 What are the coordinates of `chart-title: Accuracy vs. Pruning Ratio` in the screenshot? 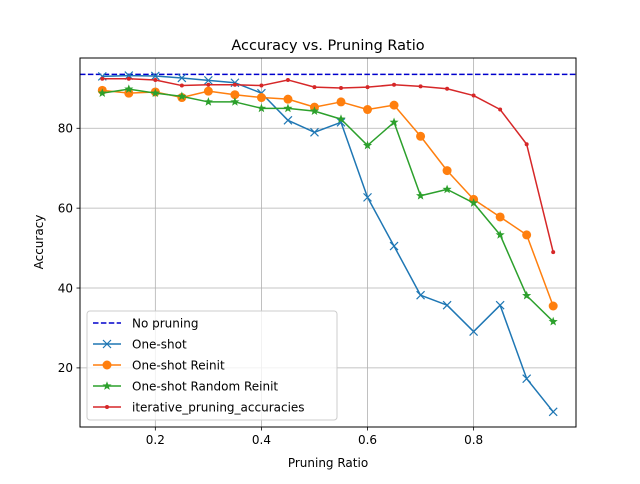 It's located at (327, 46).